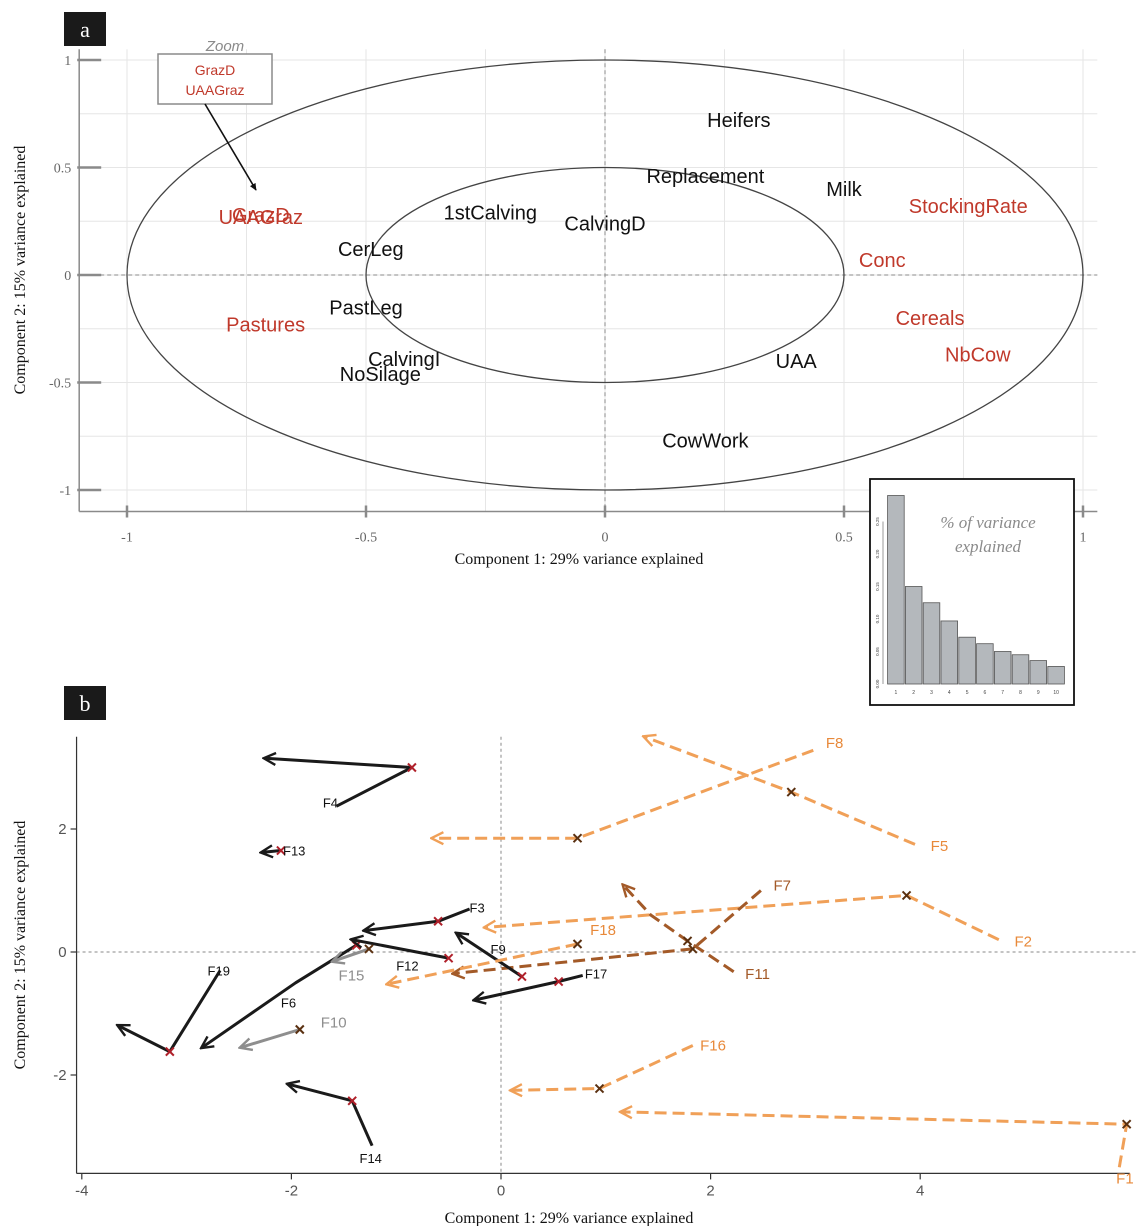  Describe the element at coordinates (603, 1067) in the screenshot. I see `trajectory-f16` at that location.